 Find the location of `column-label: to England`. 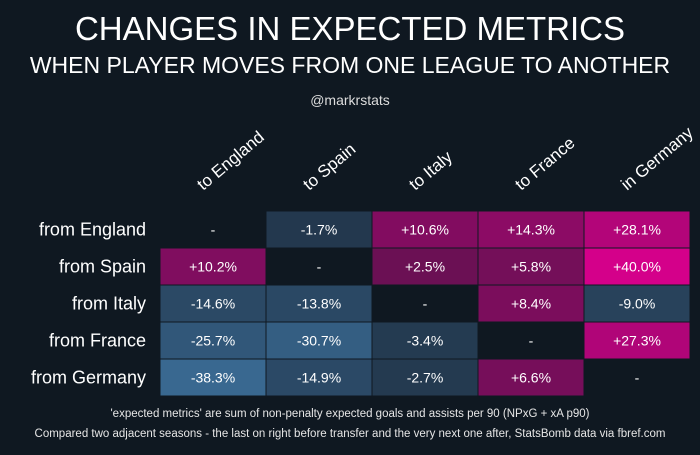

column-label: to England is located at coordinates (230, 160).